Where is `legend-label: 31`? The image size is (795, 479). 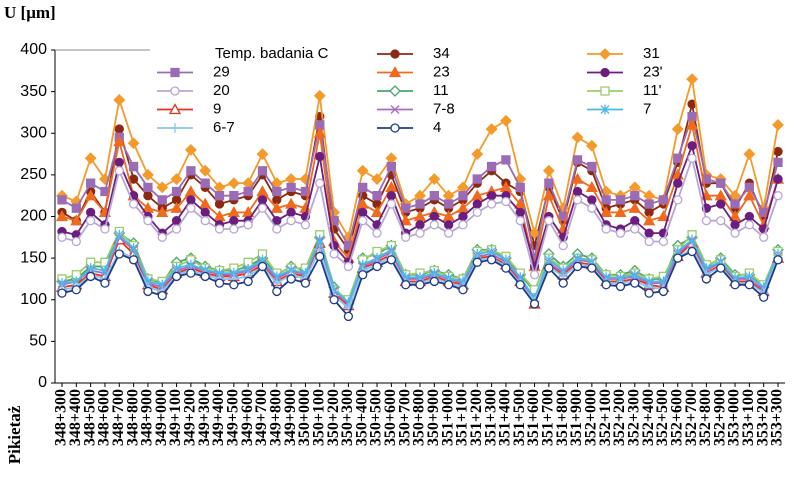
legend-label: 31 is located at coordinates (651, 53).